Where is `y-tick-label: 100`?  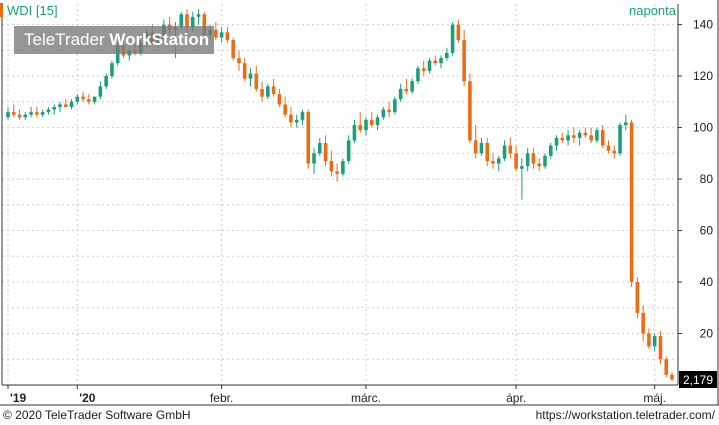
y-tick-label: 100 is located at coordinates (703, 128).